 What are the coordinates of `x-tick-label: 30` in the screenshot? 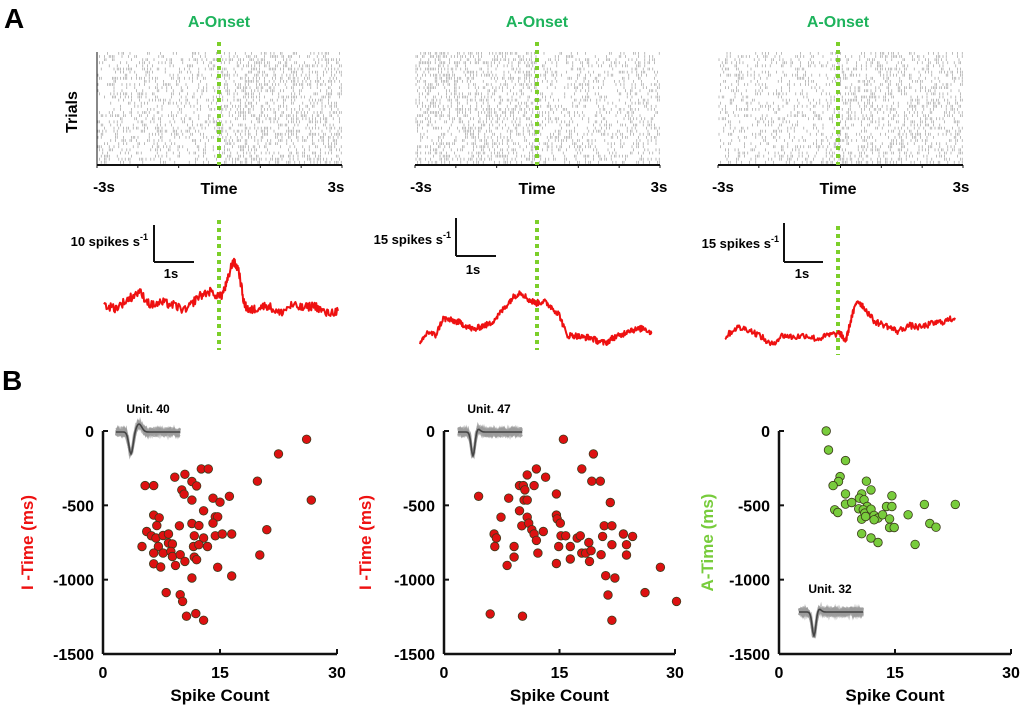 It's located at (675, 673).